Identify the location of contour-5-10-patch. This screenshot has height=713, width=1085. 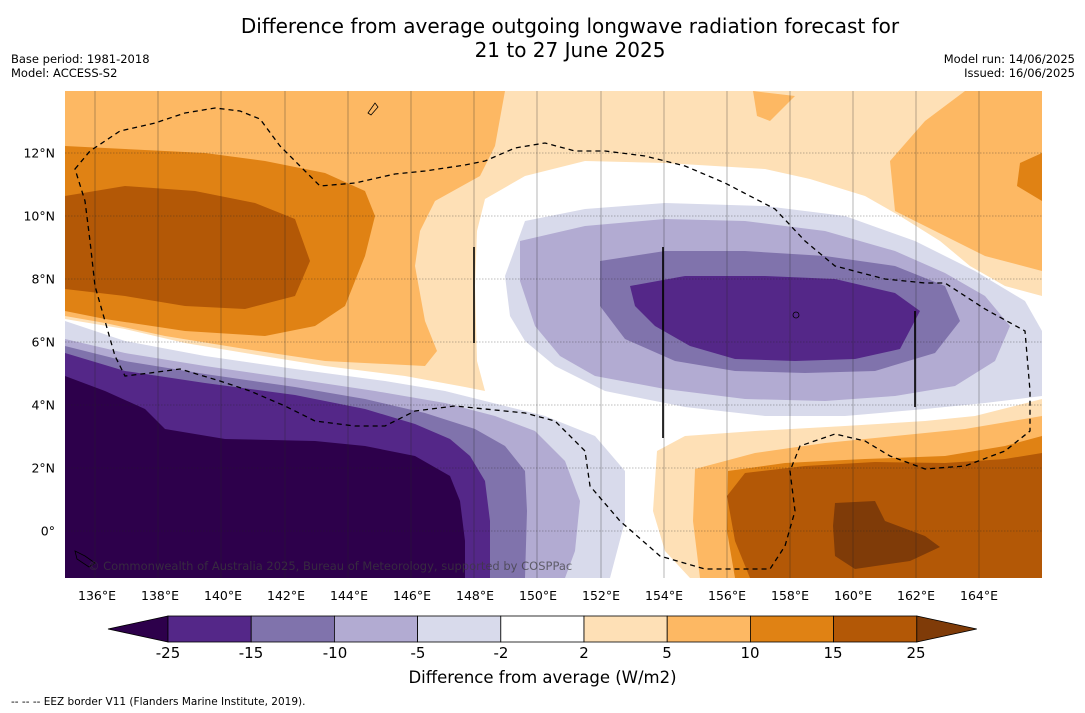
(774, 106).